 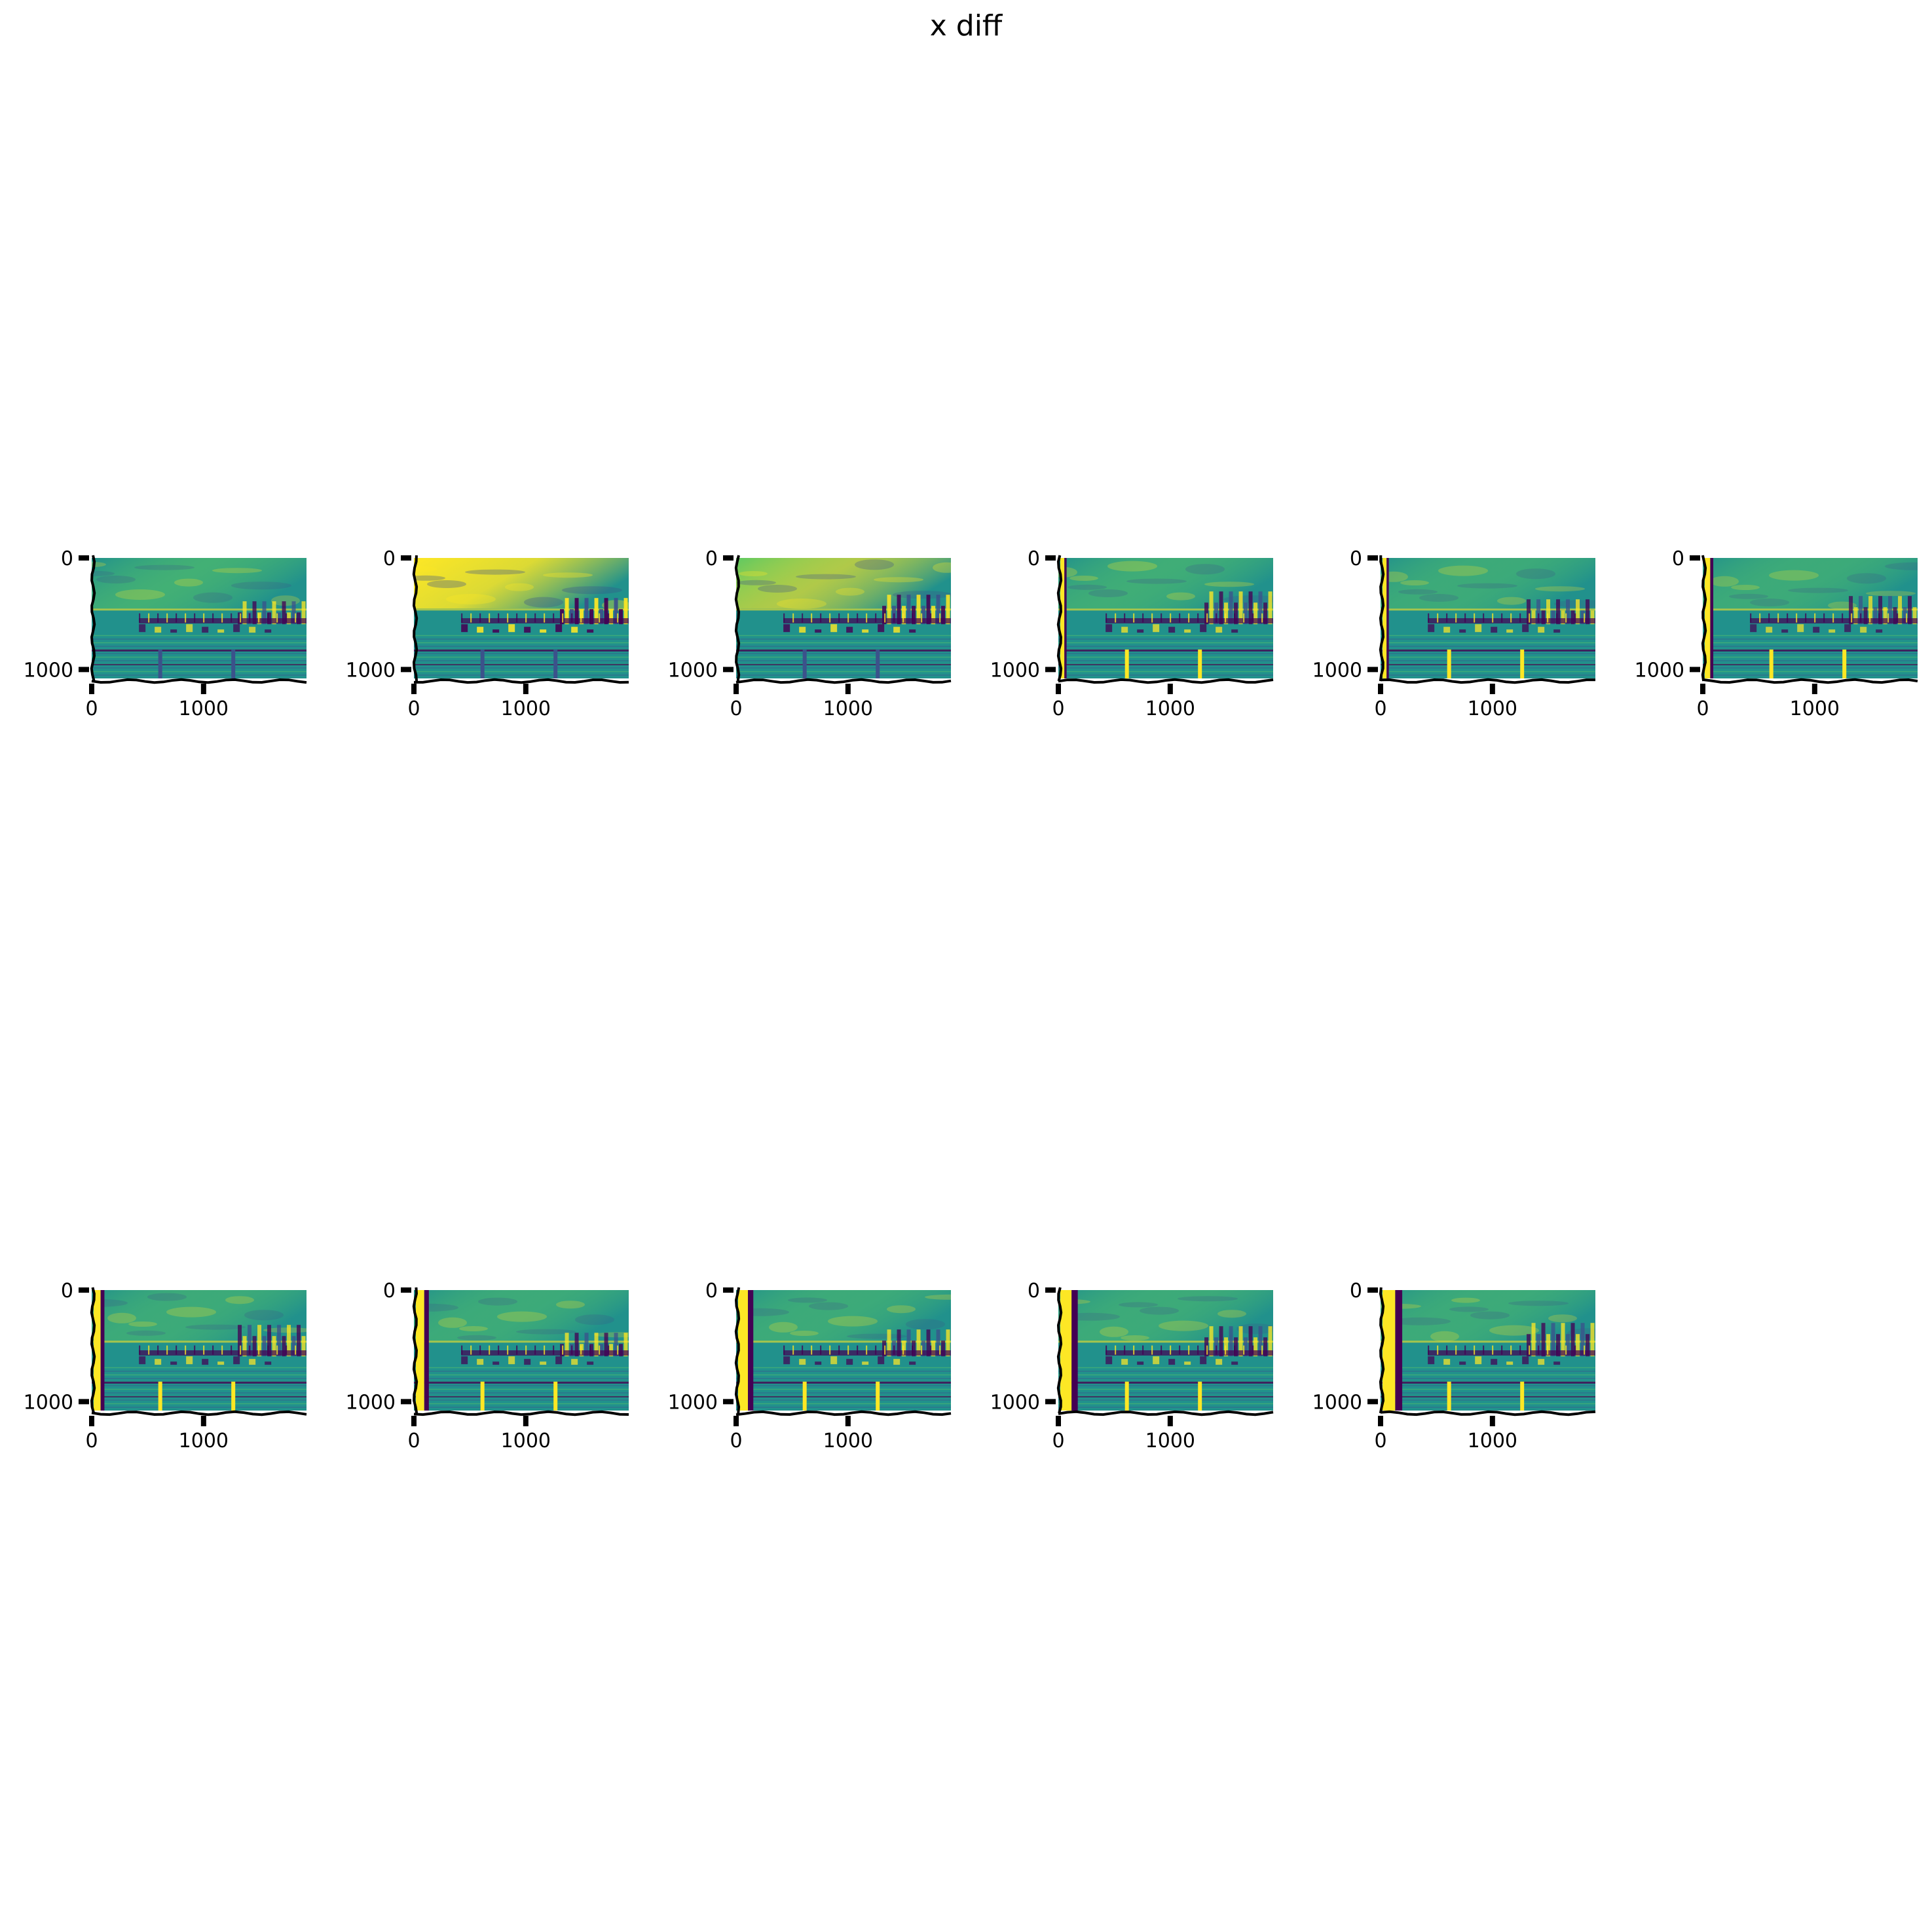 What do you see at coordinates (67, 1291) in the screenshot?
I see `y-tick-label: 0` at bounding box center [67, 1291].